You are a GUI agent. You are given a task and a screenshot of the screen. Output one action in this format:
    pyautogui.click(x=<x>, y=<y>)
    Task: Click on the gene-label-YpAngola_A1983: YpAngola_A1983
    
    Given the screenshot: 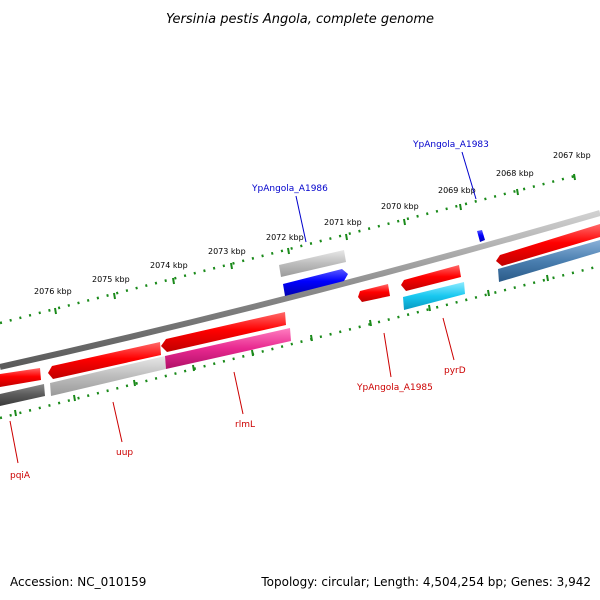 What is the action you would take?
    pyautogui.click(x=450, y=145)
    